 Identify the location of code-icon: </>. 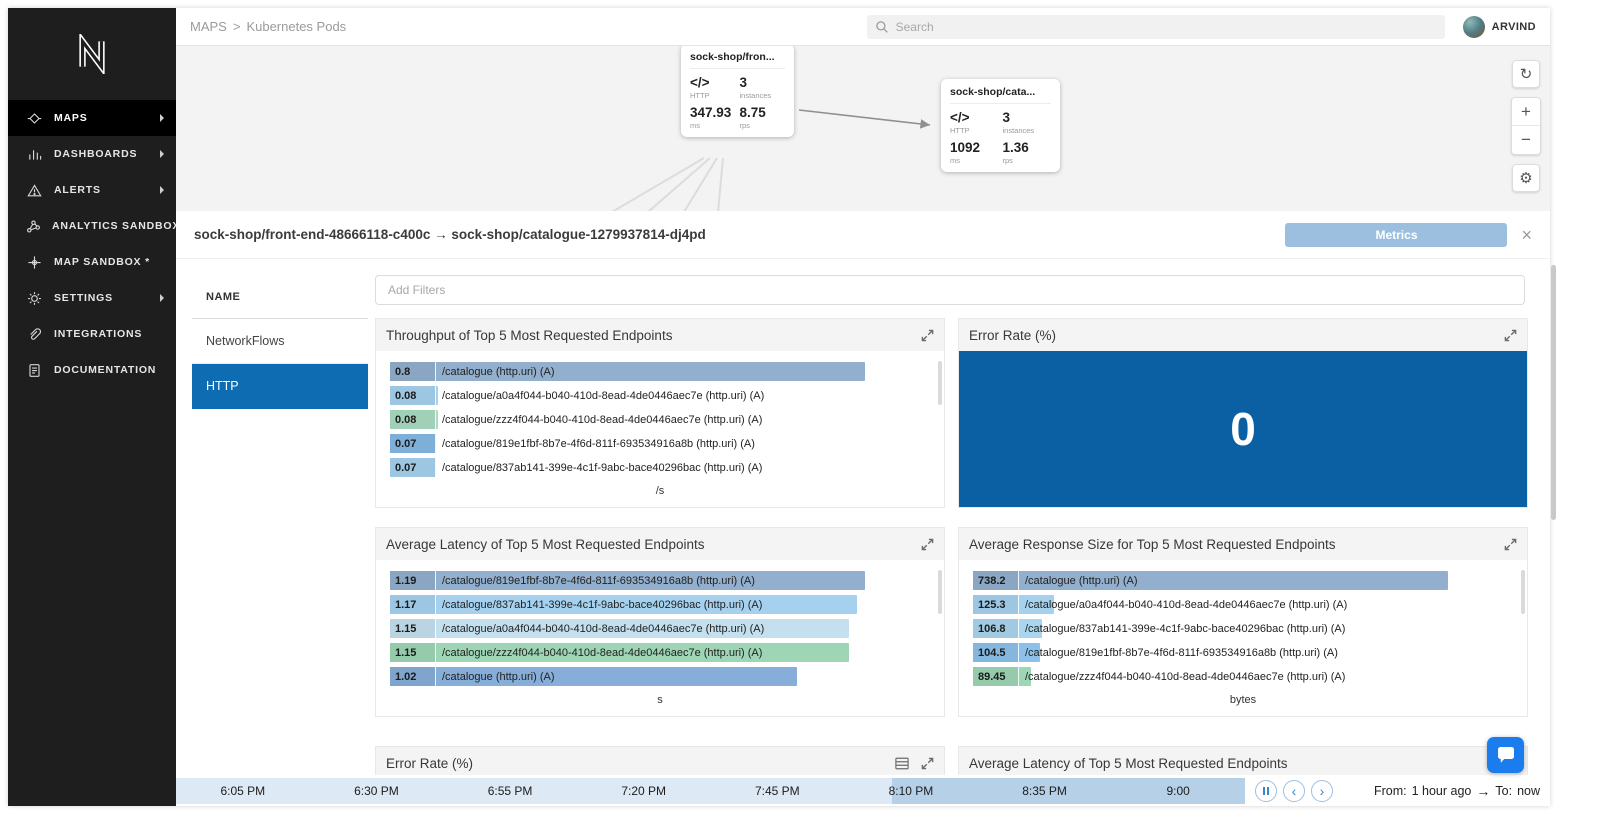
(700, 82).